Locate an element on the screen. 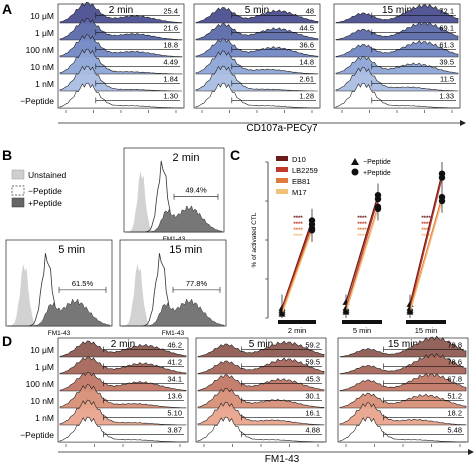  legend-marker-circle is located at coordinates (355, 172).